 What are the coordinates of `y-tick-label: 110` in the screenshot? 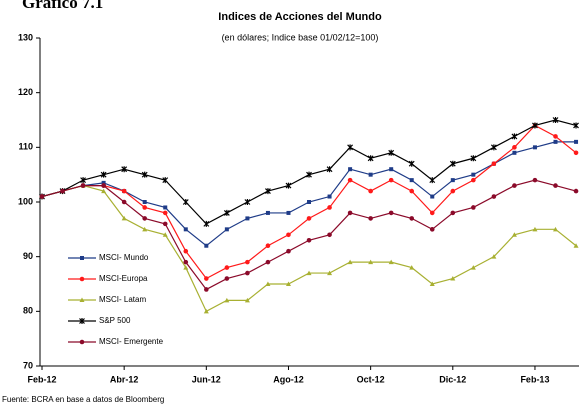 It's located at (25, 147).